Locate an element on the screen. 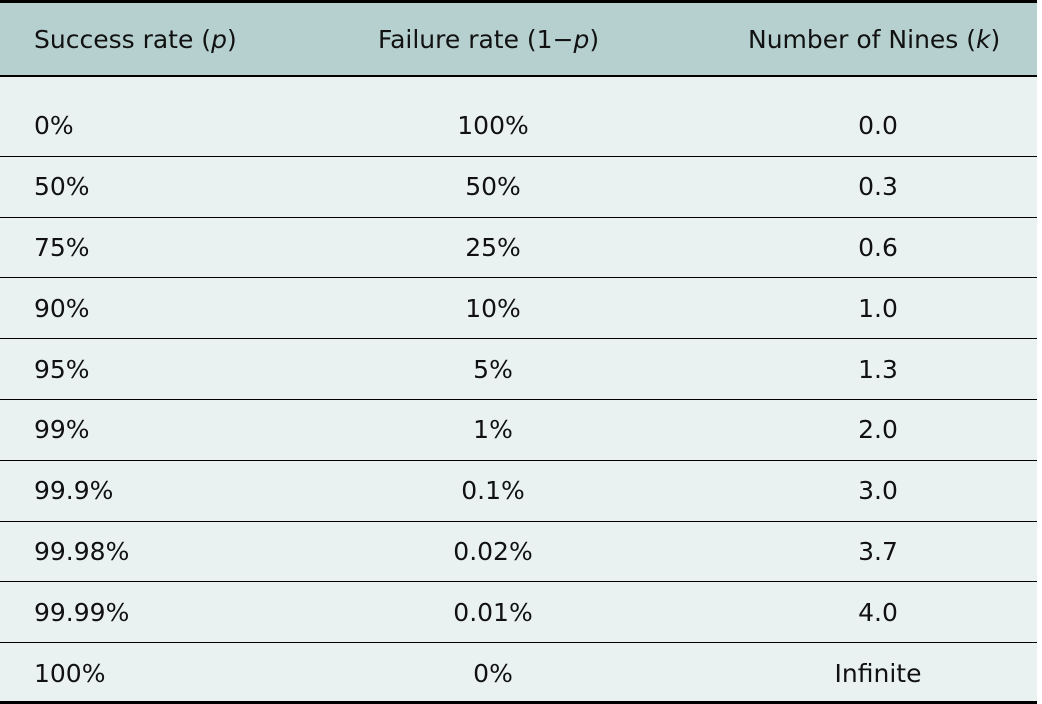 This screenshot has width=1042, height=704. table-row: 0% 100% 0.0 is located at coordinates (518, 126).